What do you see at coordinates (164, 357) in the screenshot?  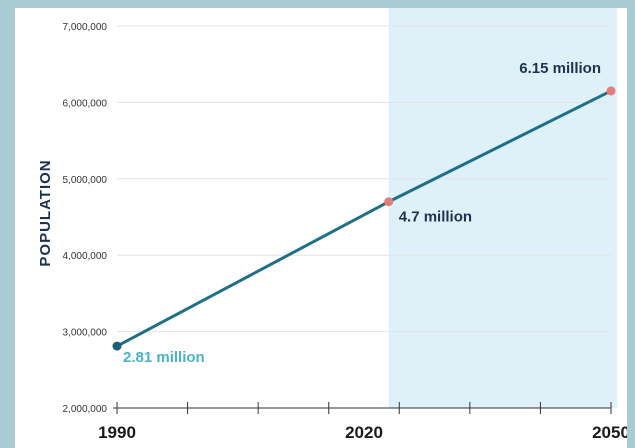 I see `data-label: 2.81 million` at bounding box center [164, 357].